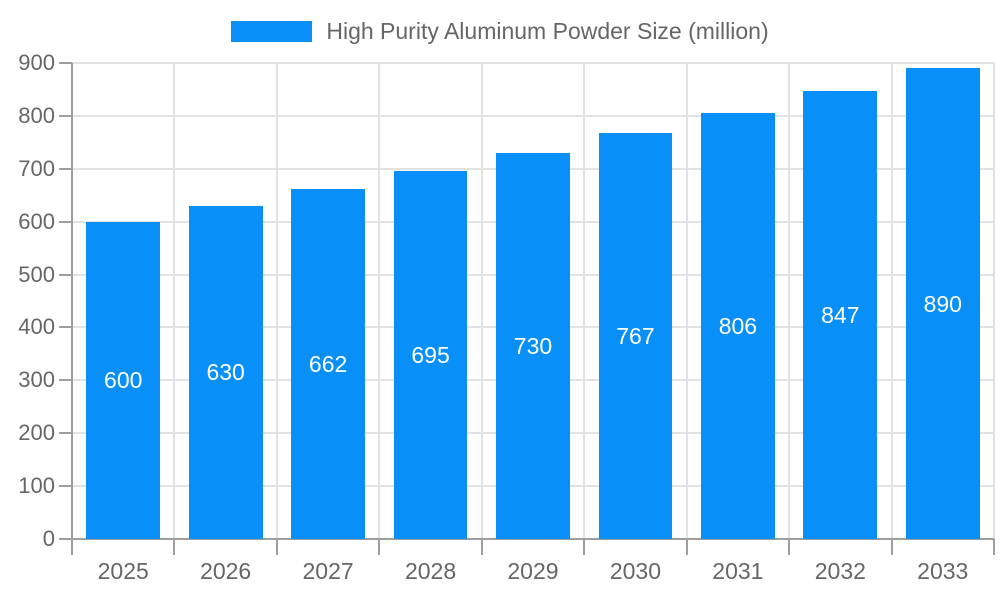 This screenshot has height=600, width=1000. Describe the element at coordinates (226, 571) in the screenshot. I see `x-axis-label: 2026` at that location.